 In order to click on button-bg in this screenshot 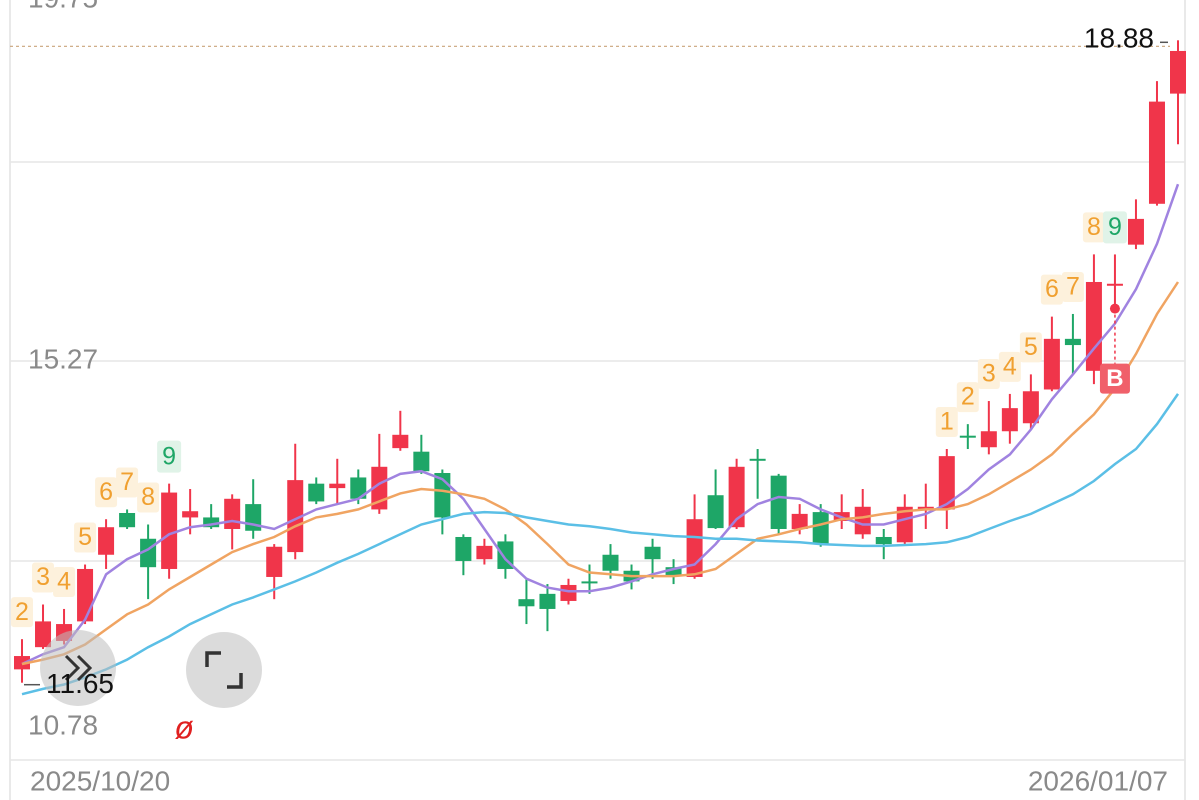, I will do `click(224, 670)`.